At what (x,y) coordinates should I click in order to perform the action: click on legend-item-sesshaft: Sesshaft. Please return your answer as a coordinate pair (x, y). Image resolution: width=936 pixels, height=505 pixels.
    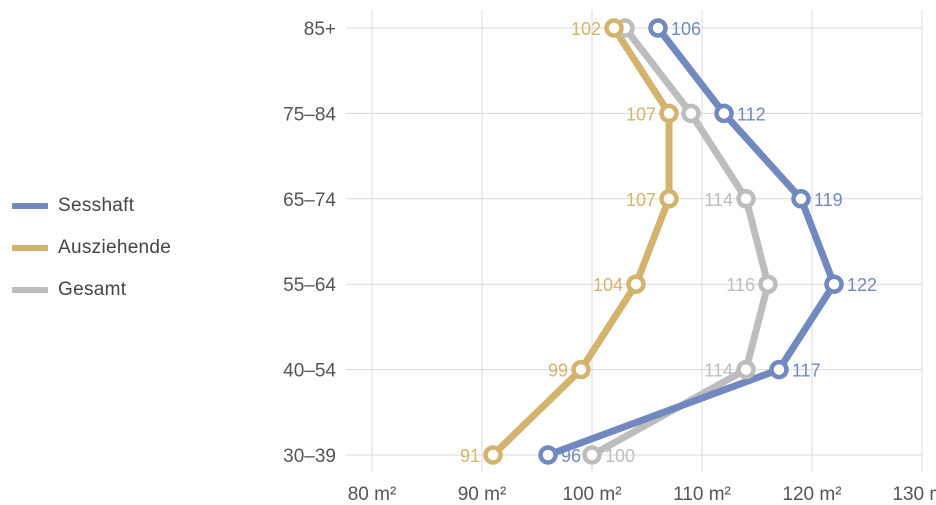
    Looking at the image, I should click on (91, 206).